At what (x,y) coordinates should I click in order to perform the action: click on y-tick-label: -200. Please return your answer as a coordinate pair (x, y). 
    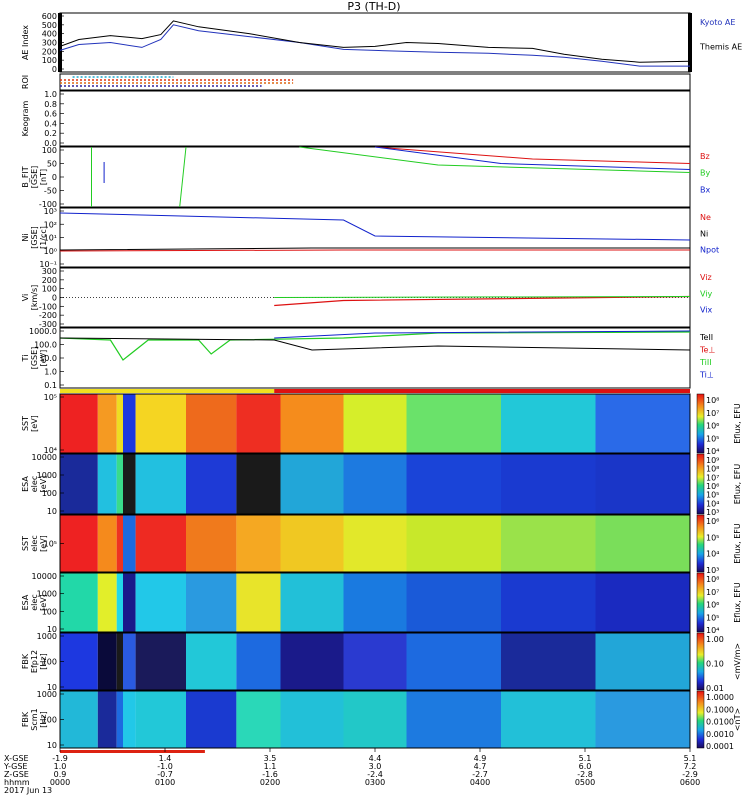
    Looking at the image, I should click on (48, 315).